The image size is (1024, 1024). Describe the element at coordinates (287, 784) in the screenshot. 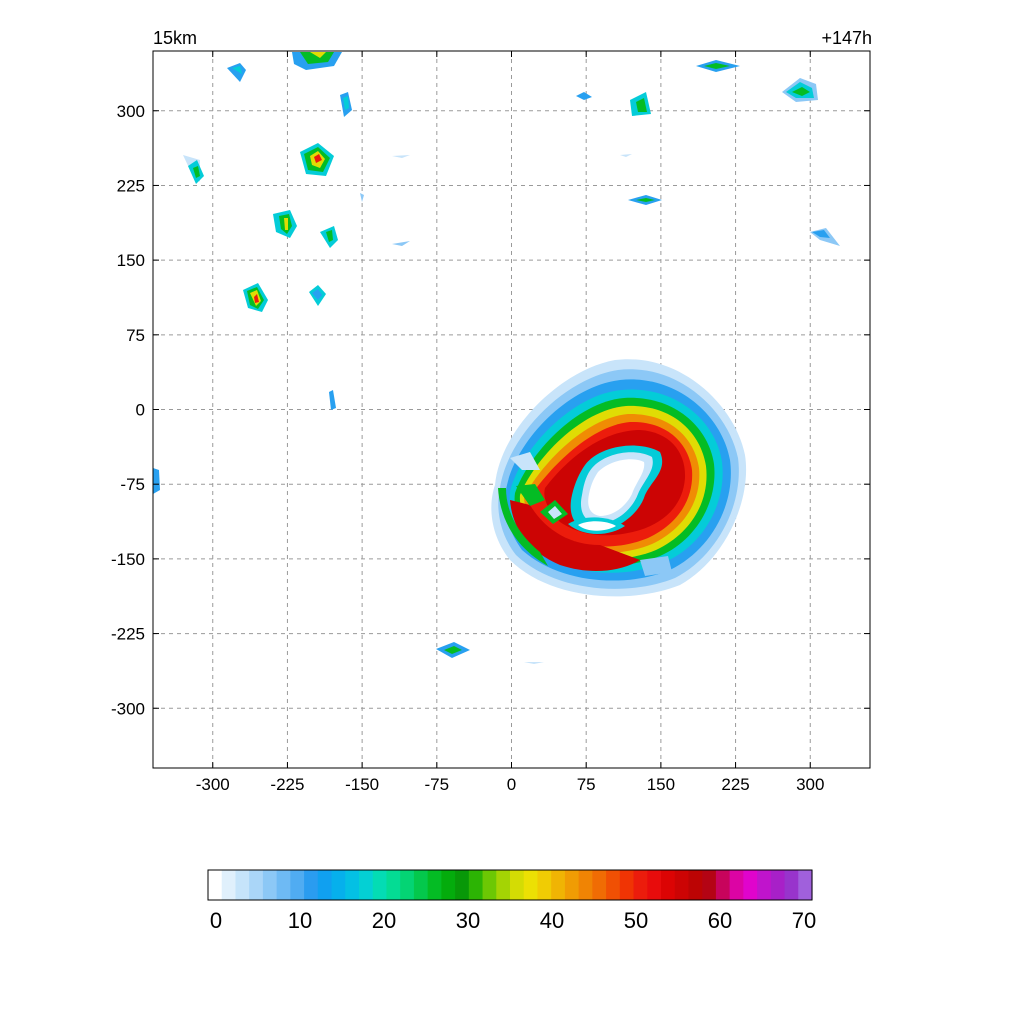

I see `x-tick-label: -225` at that location.